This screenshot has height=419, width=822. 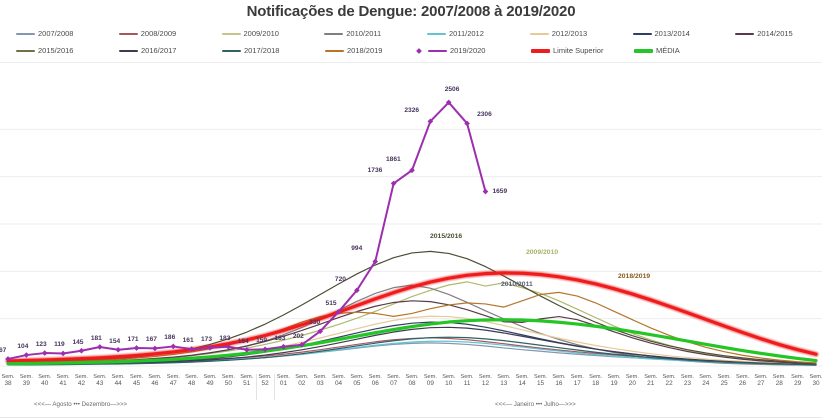 What do you see at coordinates (797, 381) in the screenshot?
I see `x-axis-tick: Sem. 29` at bounding box center [797, 381].